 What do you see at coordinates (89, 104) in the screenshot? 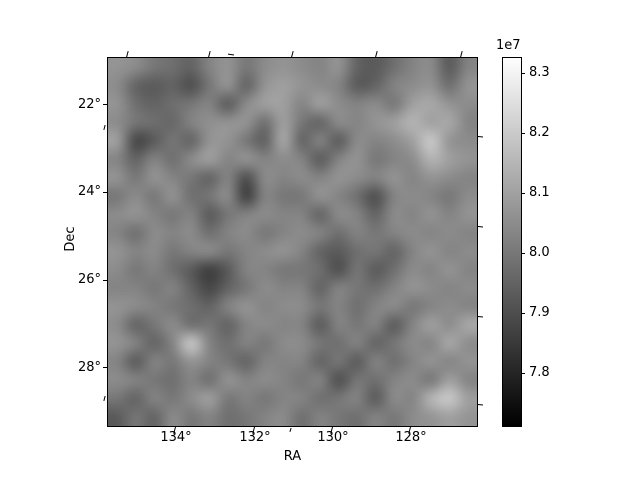
I see `y-tick-label-22: 22°` at bounding box center [89, 104].